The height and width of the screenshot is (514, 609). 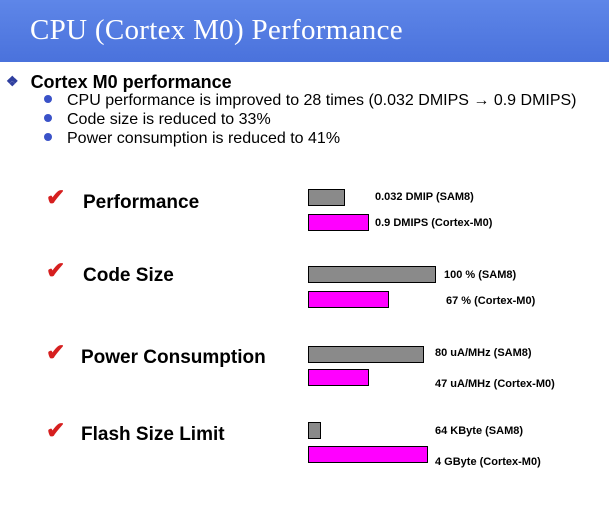 What do you see at coordinates (372, 274) in the screenshot?
I see `bar-sam8-code-size` at bounding box center [372, 274].